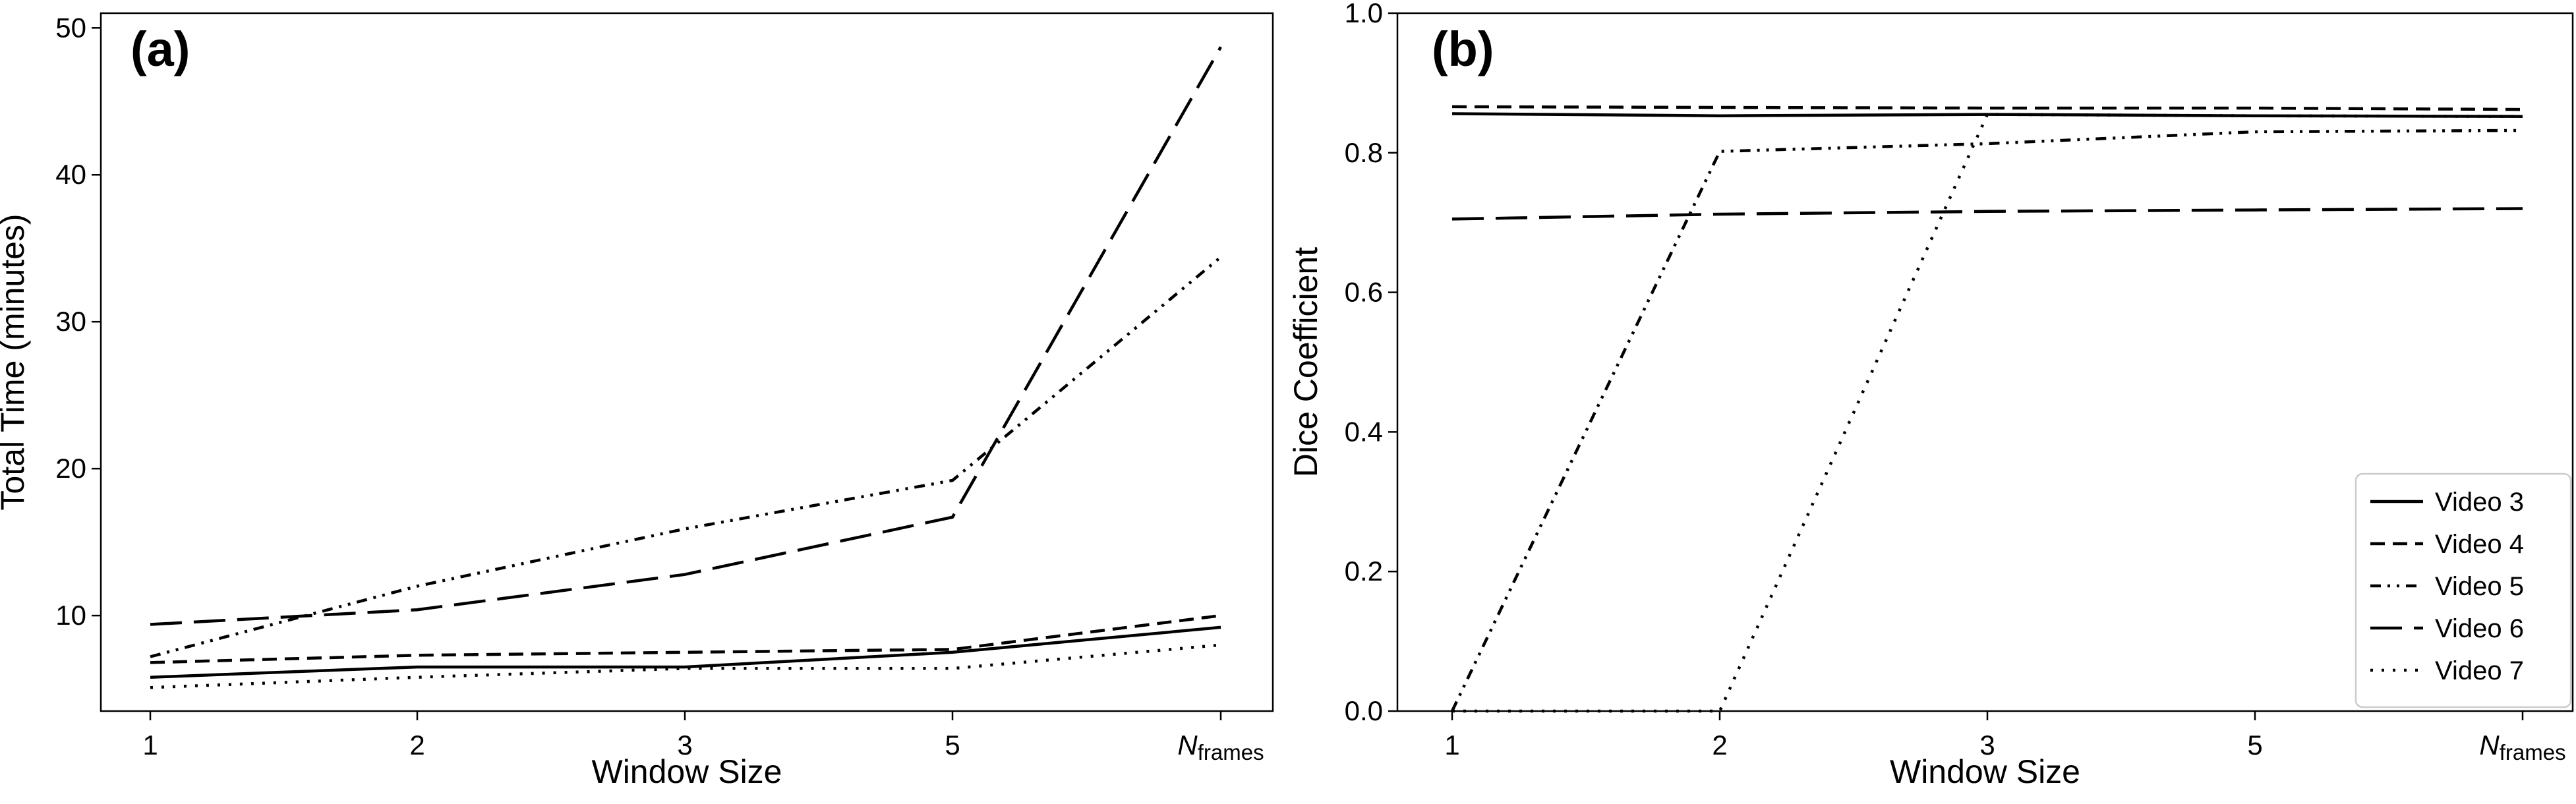 The image size is (2576, 804). Describe the element at coordinates (1364, 431) in the screenshot. I see `y-tick-label: 0.4` at that location.